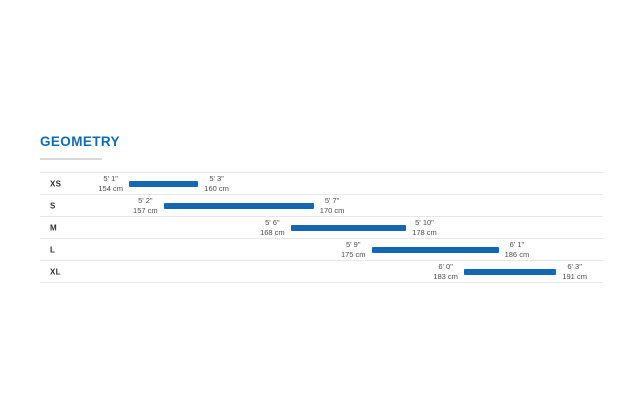 This screenshot has width=630, height=420. I want to click on metric-height: 186 cm, so click(517, 254).